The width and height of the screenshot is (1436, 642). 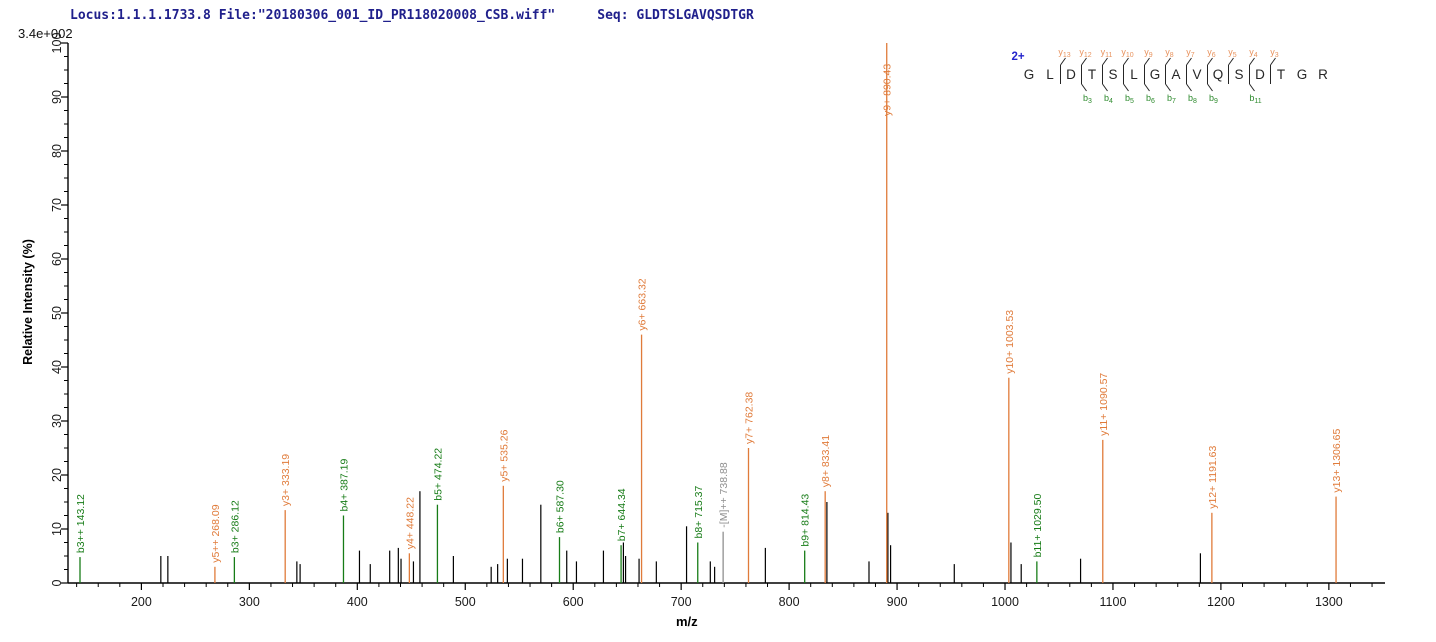 I want to click on sequence-residue: A, so click(x=1175, y=74).